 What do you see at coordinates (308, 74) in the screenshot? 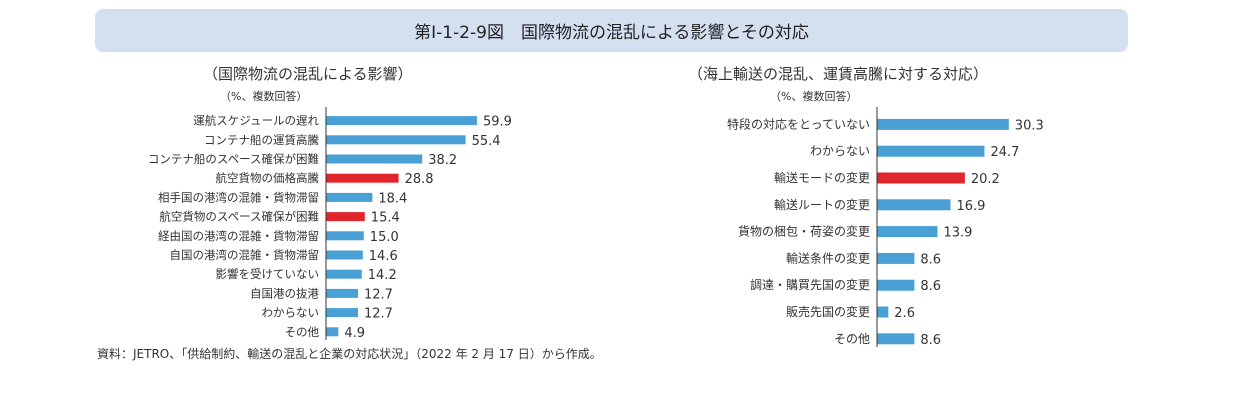
I see `chart-title-left: （国際物流の混乱による影響）` at bounding box center [308, 74].